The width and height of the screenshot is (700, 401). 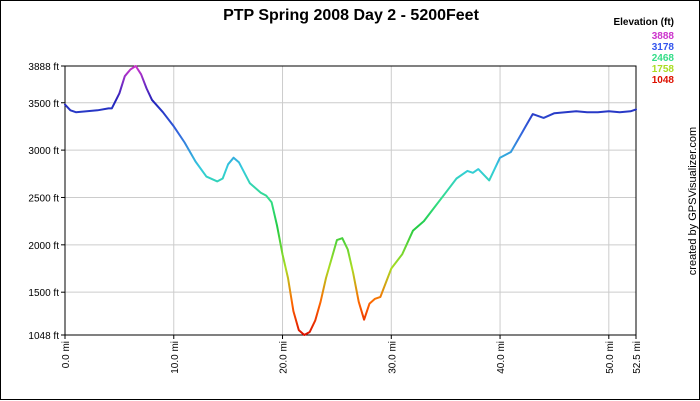 What do you see at coordinates (392, 357) in the screenshot?
I see `x-tick-label: 30.0 mi` at bounding box center [392, 357].